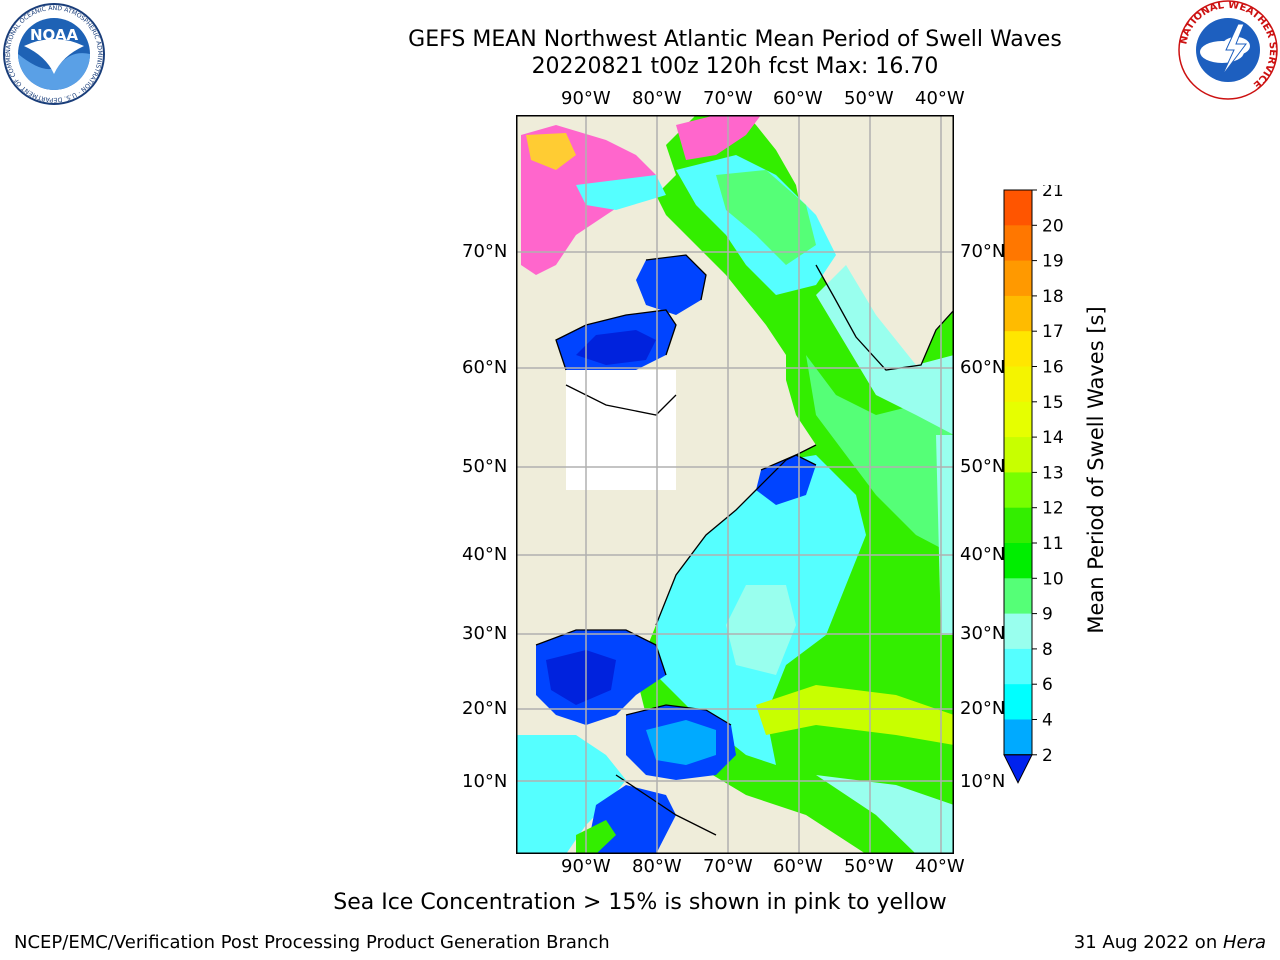 The width and height of the screenshot is (1280, 960). What do you see at coordinates (1096, 469) in the screenshot?
I see `colorbar-label: Mean Period of Swell Waves [s]` at bounding box center [1096, 469].